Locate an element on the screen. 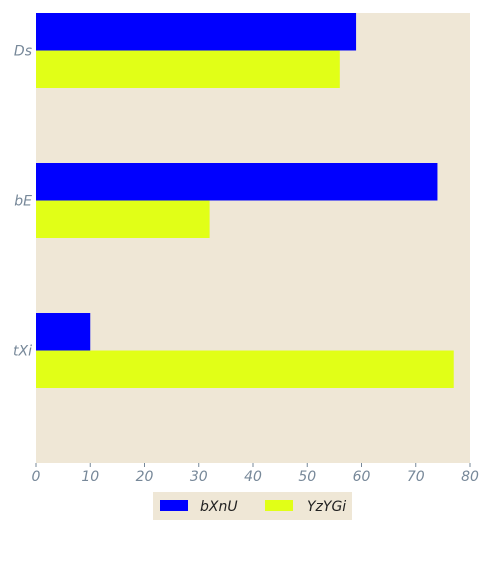 The width and height of the screenshot is (490, 564). y-tick-label-bE: bE is located at coordinates (23, 202).